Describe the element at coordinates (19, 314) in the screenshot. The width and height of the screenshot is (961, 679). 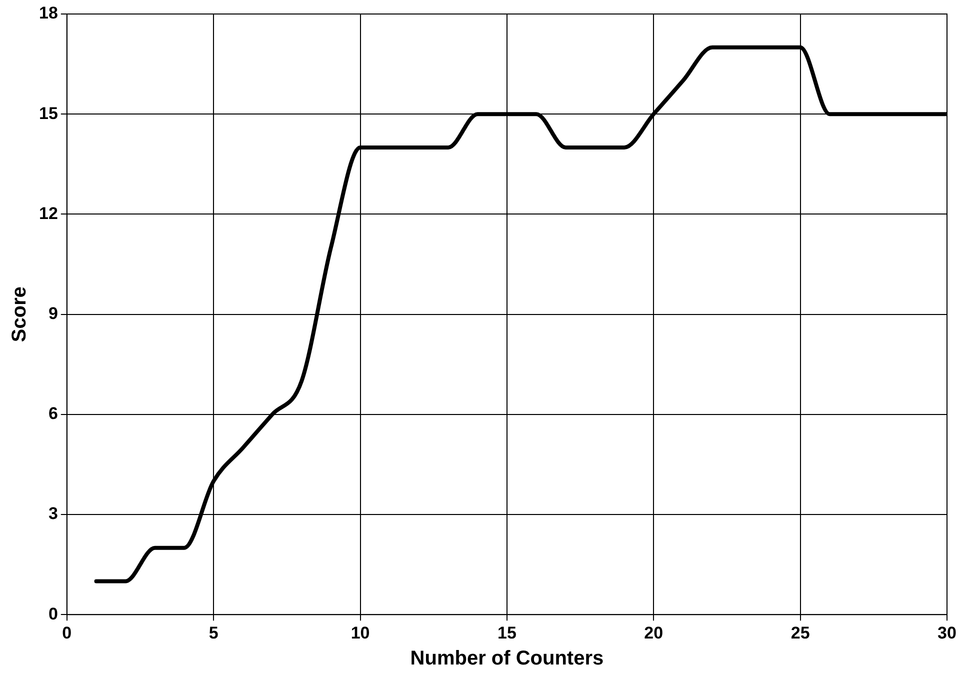
I see `y-axis-title: Score` at that location.